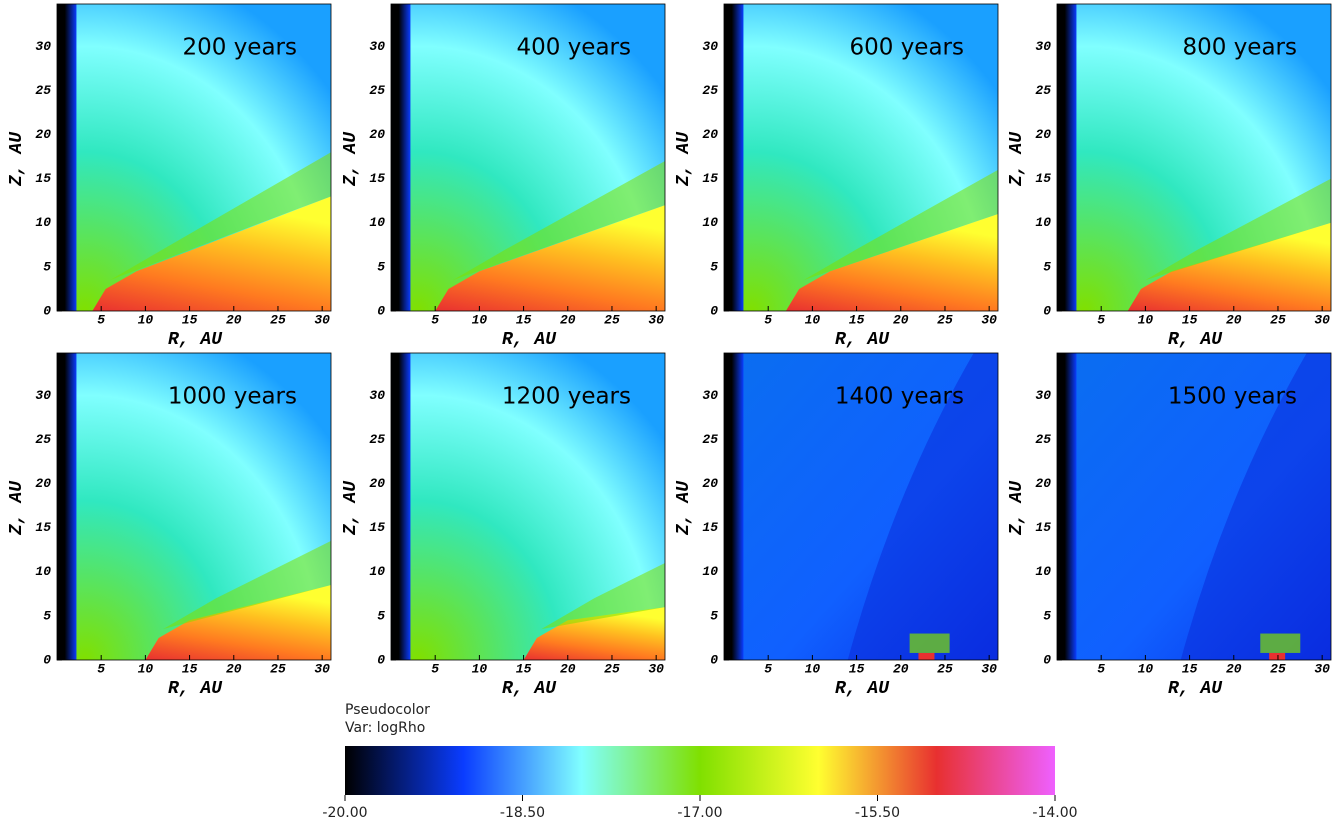  I want to click on panel-title: 1000 years, so click(232, 397).